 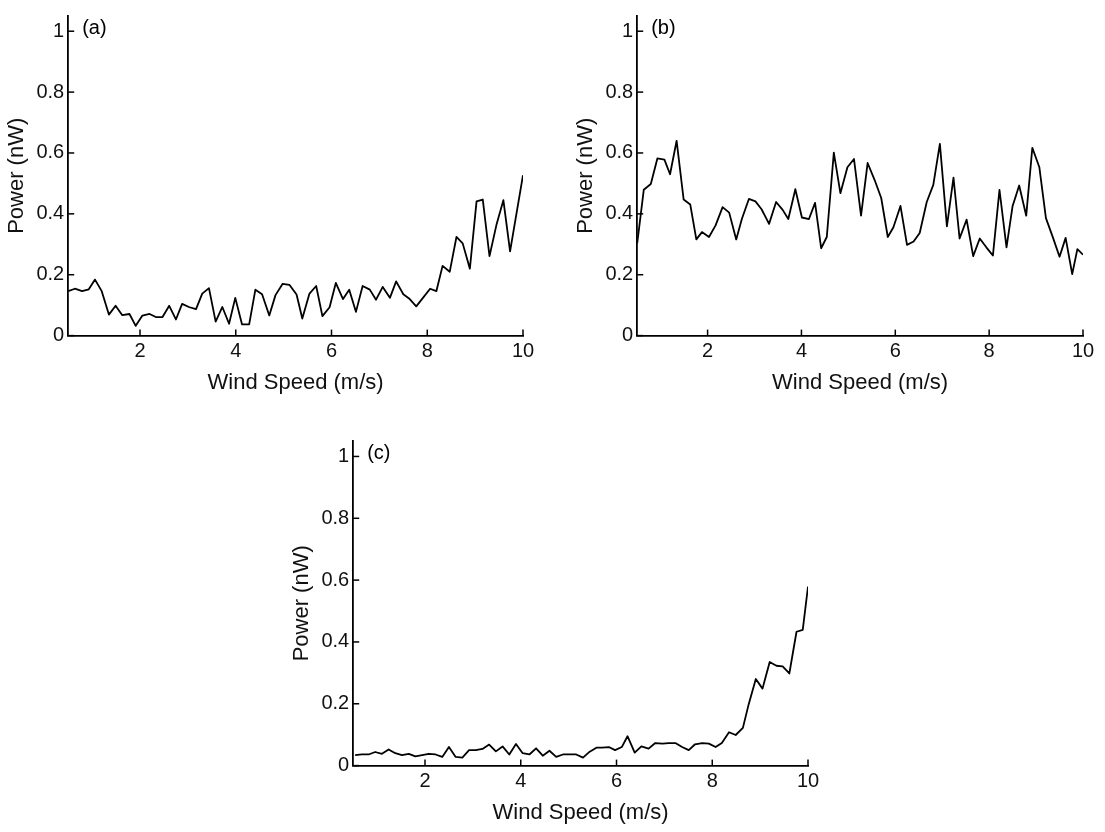 What do you see at coordinates (663, 26) in the screenshot?
I see `annotation: (b)` at bounding box center [663, 26].